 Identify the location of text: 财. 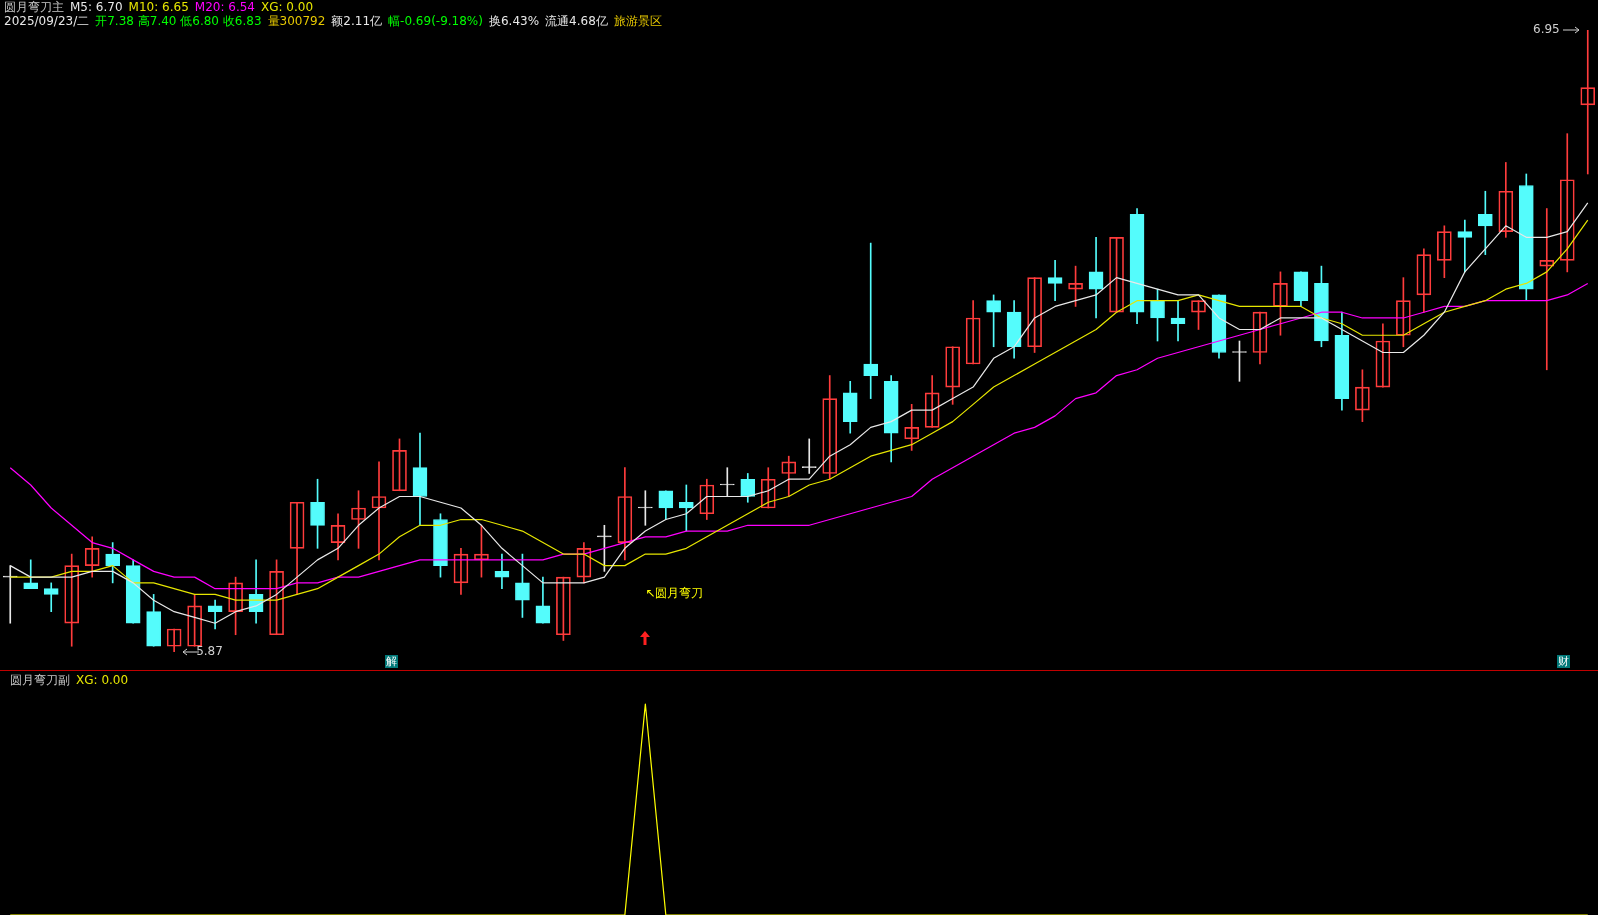
(1564, 661).